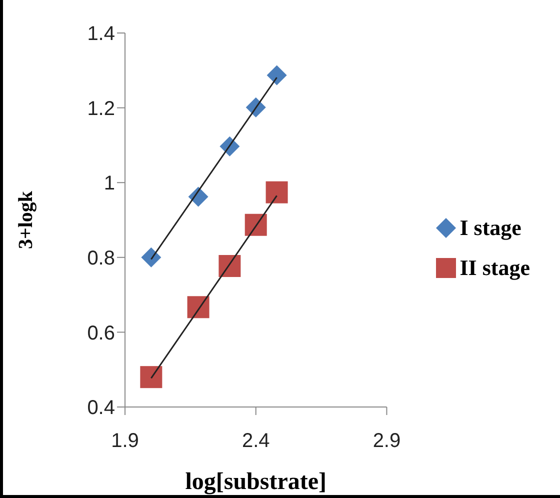 The width and height of the screenshot is (560, 498). Describe the element at coordinates (256, 441) in the screenshot. I see `x-tick-label: 2.4` at that location.